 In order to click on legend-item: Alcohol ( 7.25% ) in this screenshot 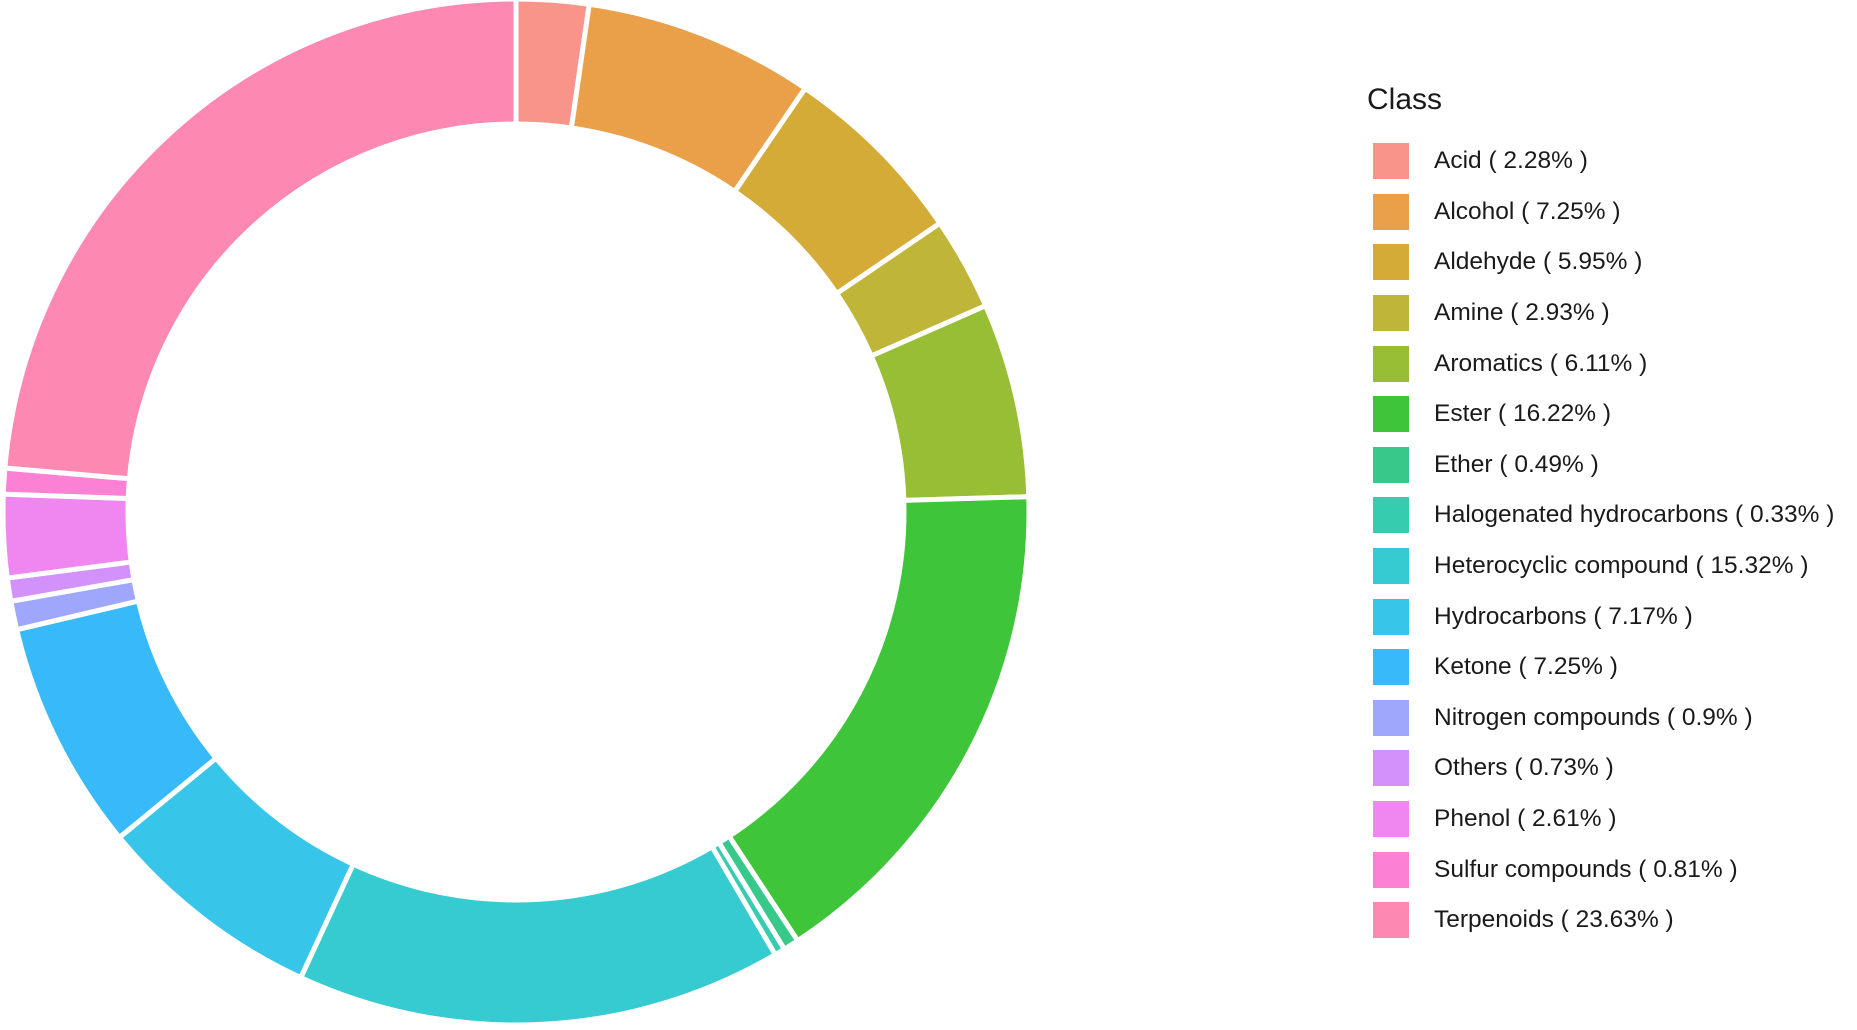, I will do `click(1600, 212)`.